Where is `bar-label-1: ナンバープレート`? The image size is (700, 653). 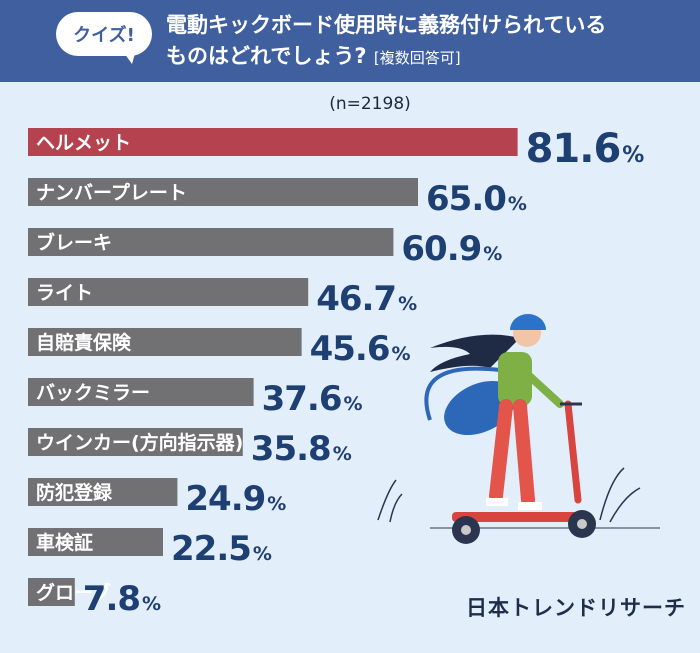
bar-label-1: ナンバープレート is located at coordinates (111, 192).